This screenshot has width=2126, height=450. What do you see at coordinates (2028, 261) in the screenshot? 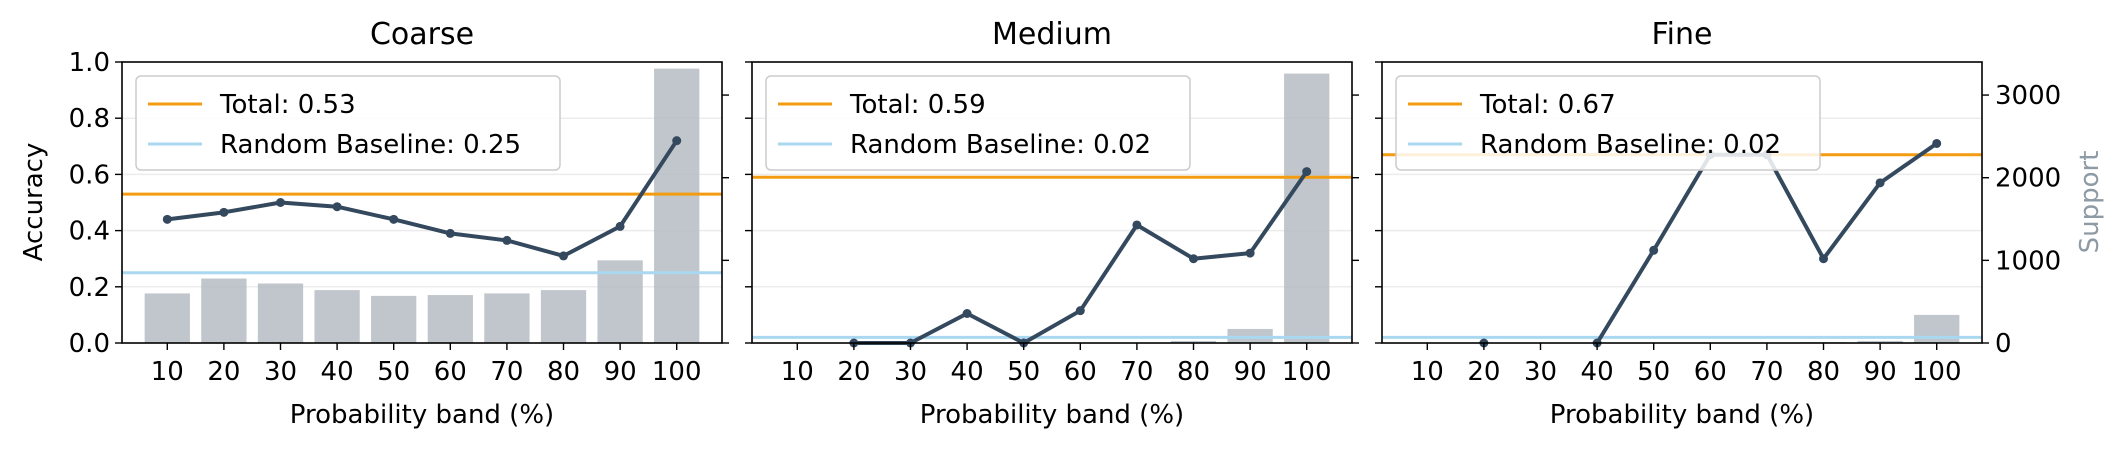
I see `y2-tick-label: 1000` at bounding box center [2028, 261].